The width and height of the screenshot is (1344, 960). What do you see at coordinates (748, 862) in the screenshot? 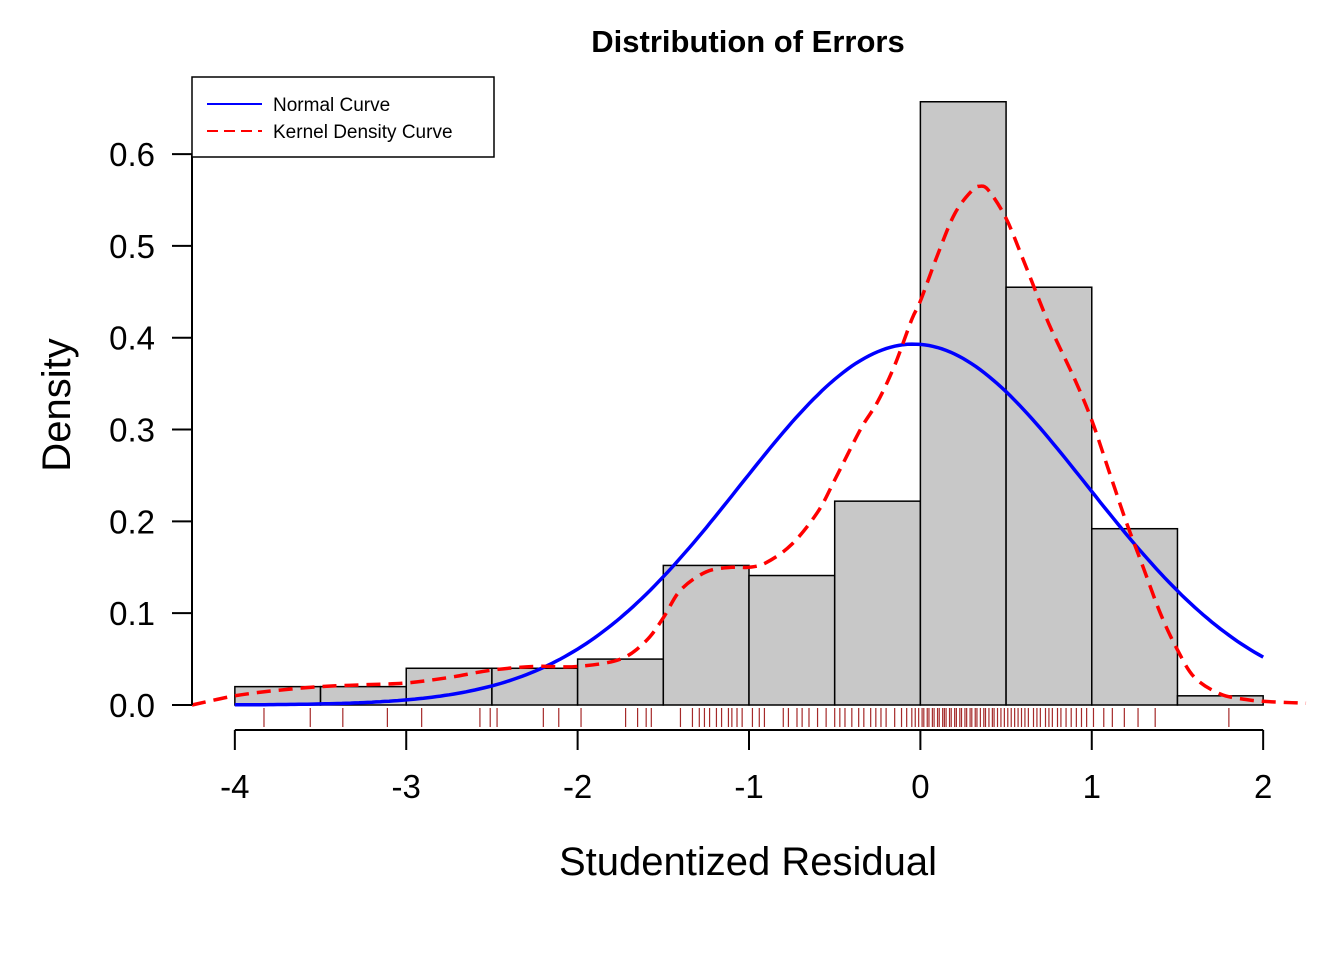
I see `x-axis-label: Studentized Residual` at bounding box center [748, 862].